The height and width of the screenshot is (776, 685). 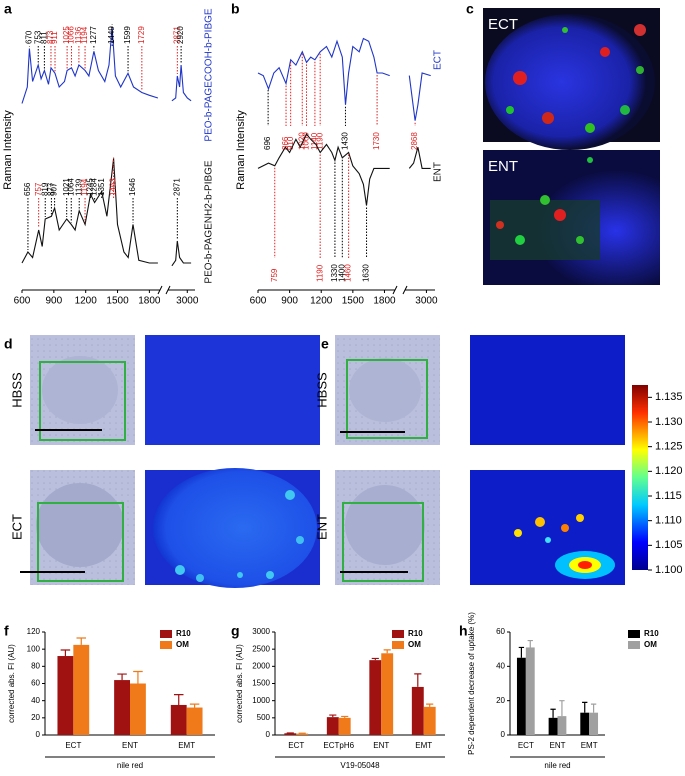 What do you see at coordinates (360, 765) in the screenshot?
I see `x-axis-label: V19-05048` at bounding box center [360, 765].